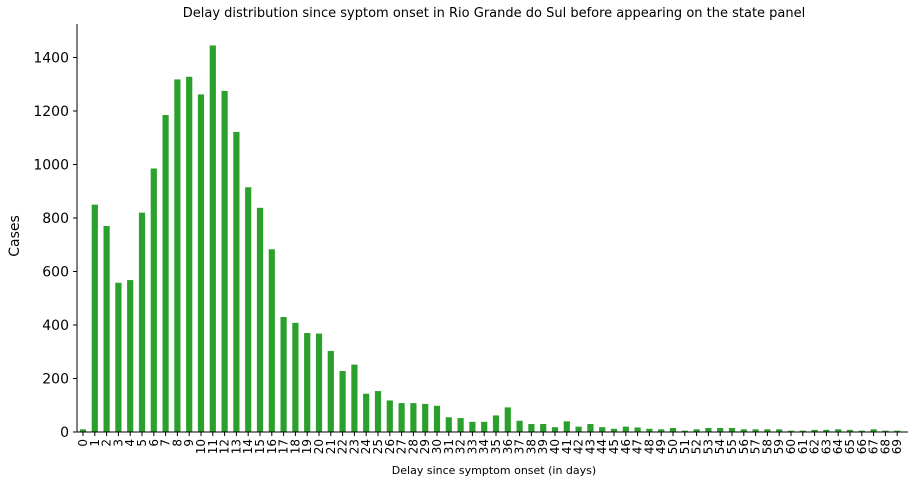 This screenshot has height=483, width=908. What do you see at coordinates (484, 446) in the screenshot?
I see `x-tick-label: 34` at bounding box center [484, 446].